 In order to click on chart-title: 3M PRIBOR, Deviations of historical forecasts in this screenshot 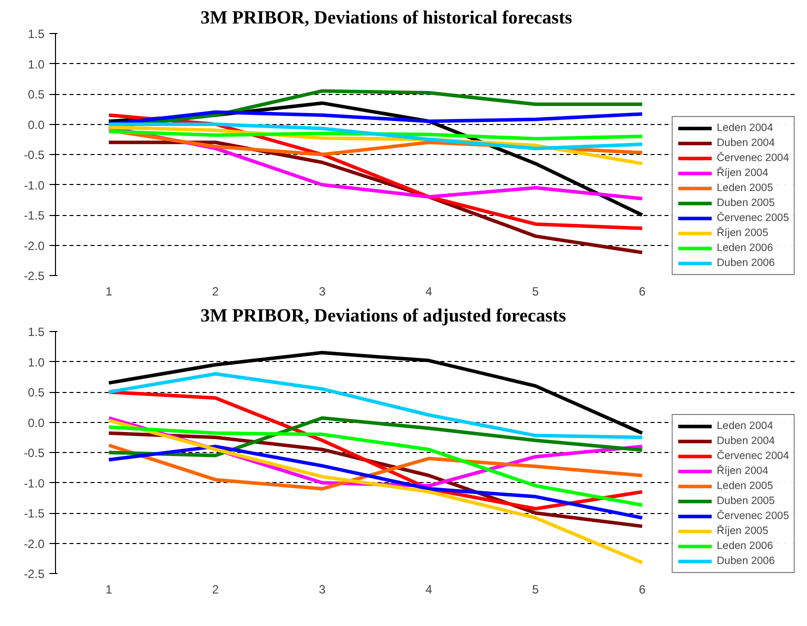, I will do `click(386, 18)`.